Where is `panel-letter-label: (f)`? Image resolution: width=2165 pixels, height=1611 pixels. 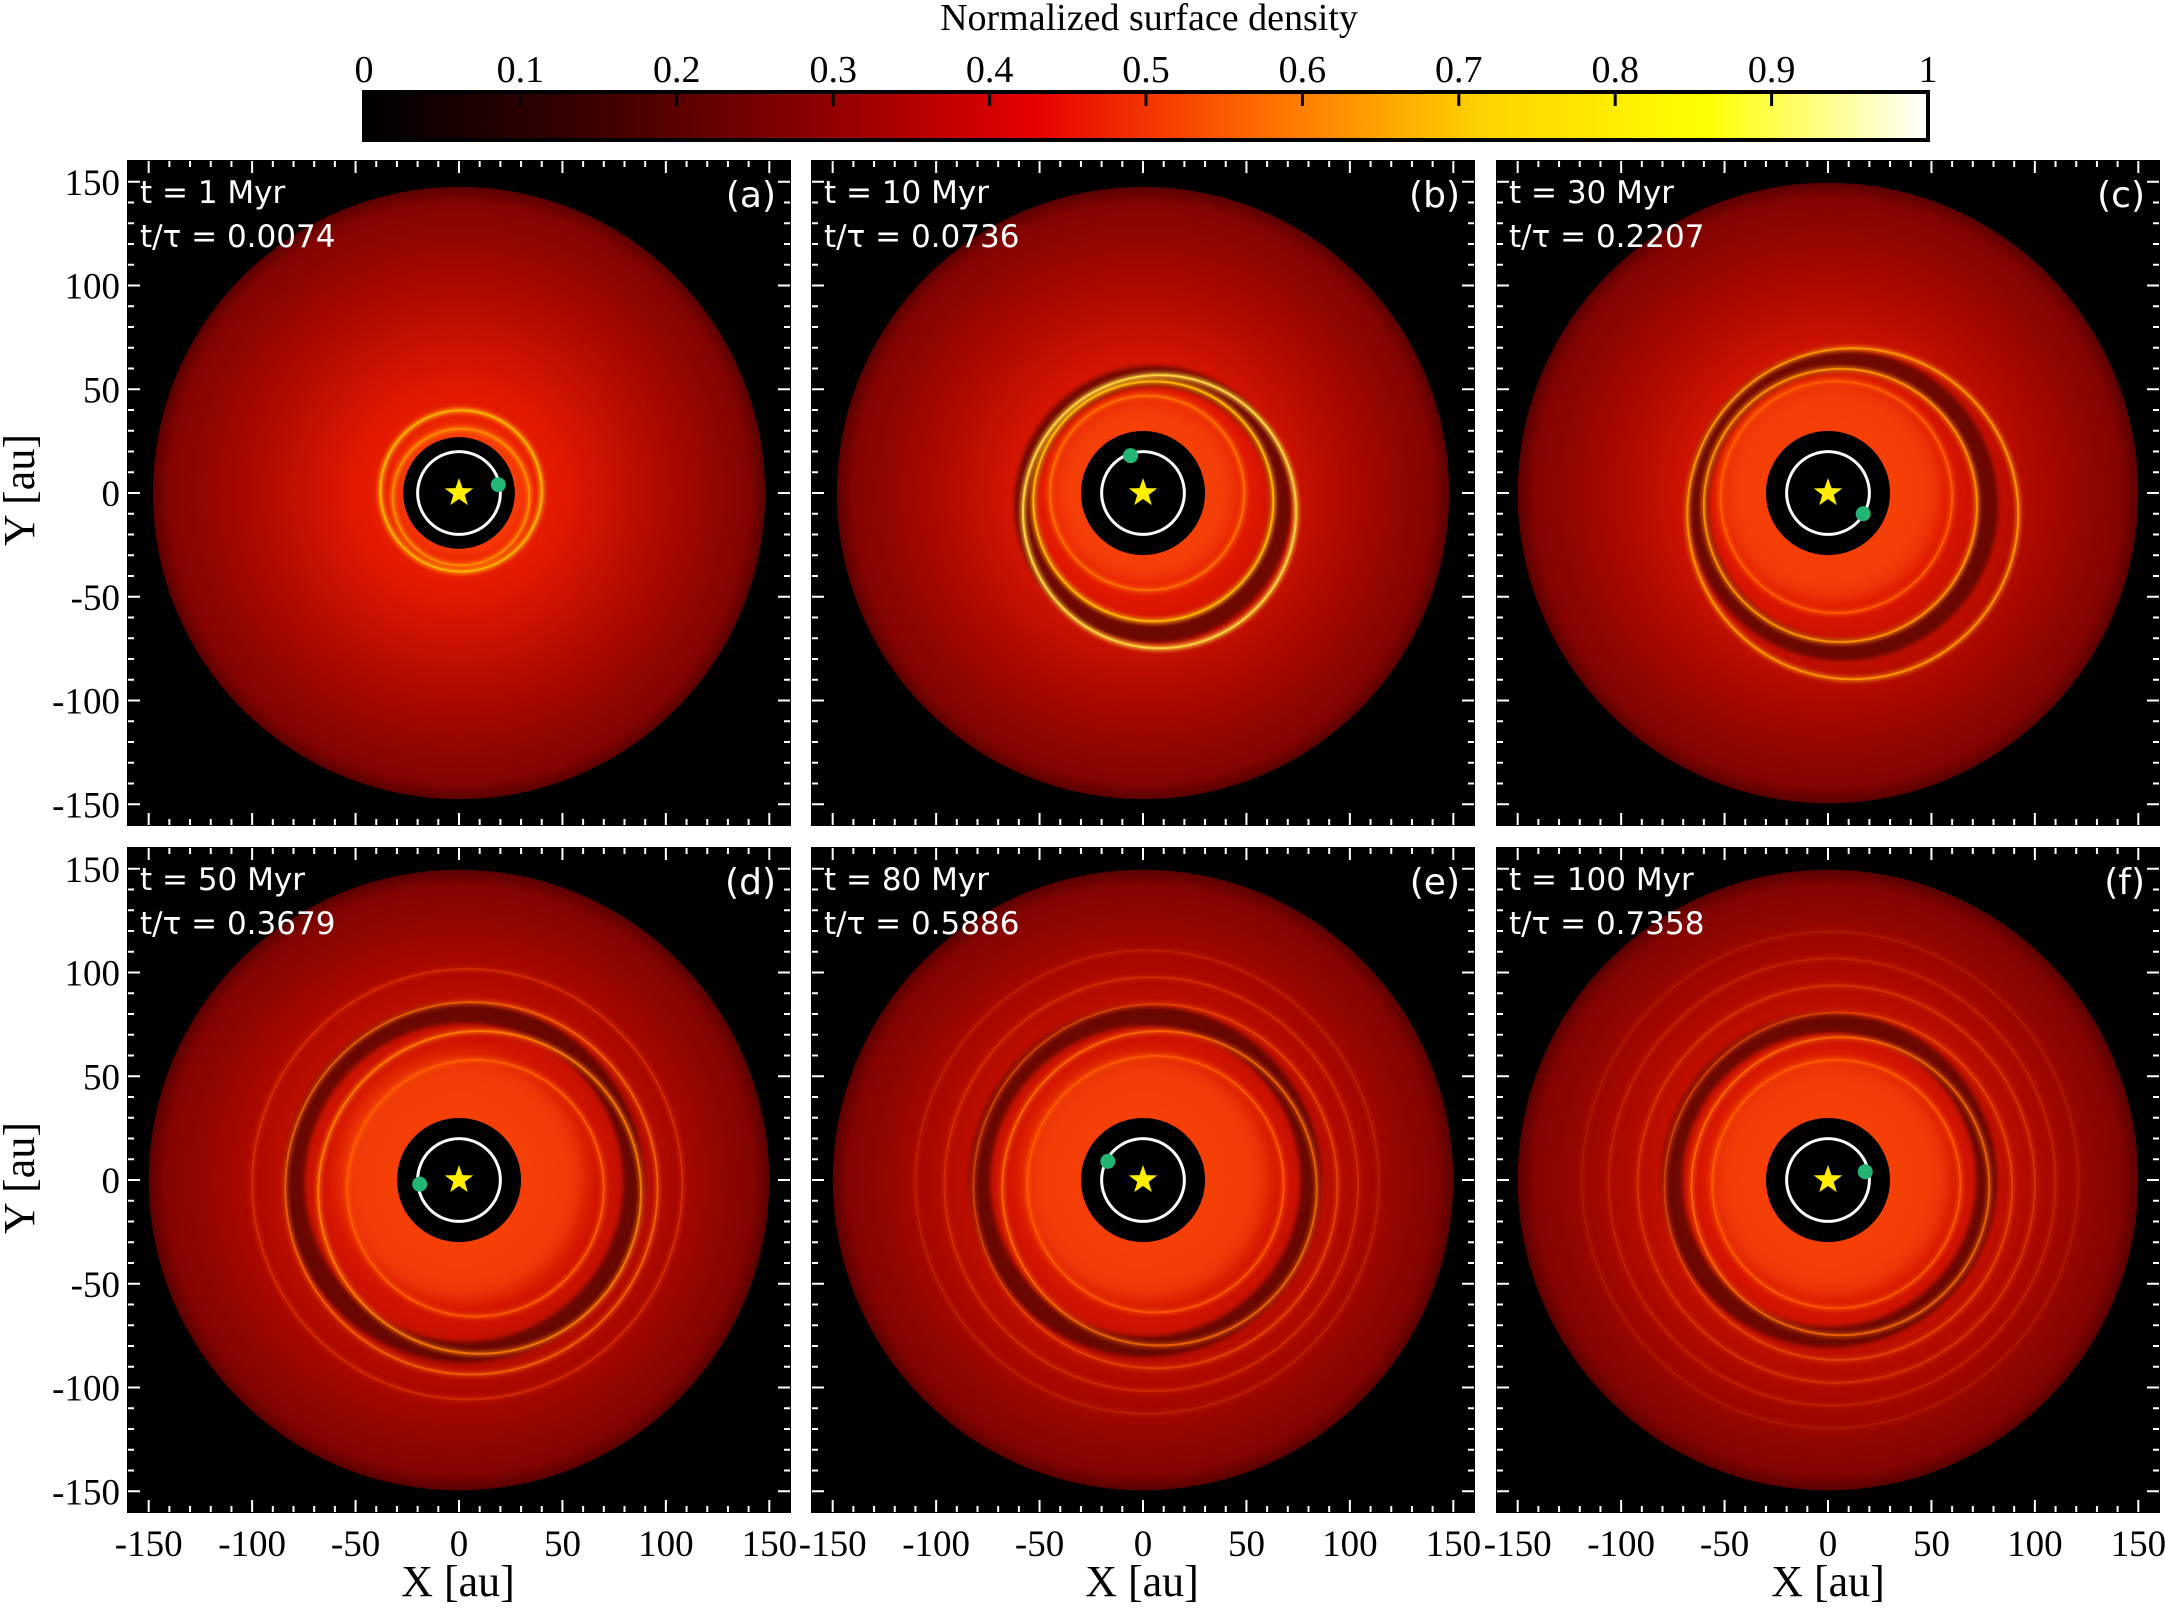 panel-letter-label: (f) is located at coordinates (2124, 882).